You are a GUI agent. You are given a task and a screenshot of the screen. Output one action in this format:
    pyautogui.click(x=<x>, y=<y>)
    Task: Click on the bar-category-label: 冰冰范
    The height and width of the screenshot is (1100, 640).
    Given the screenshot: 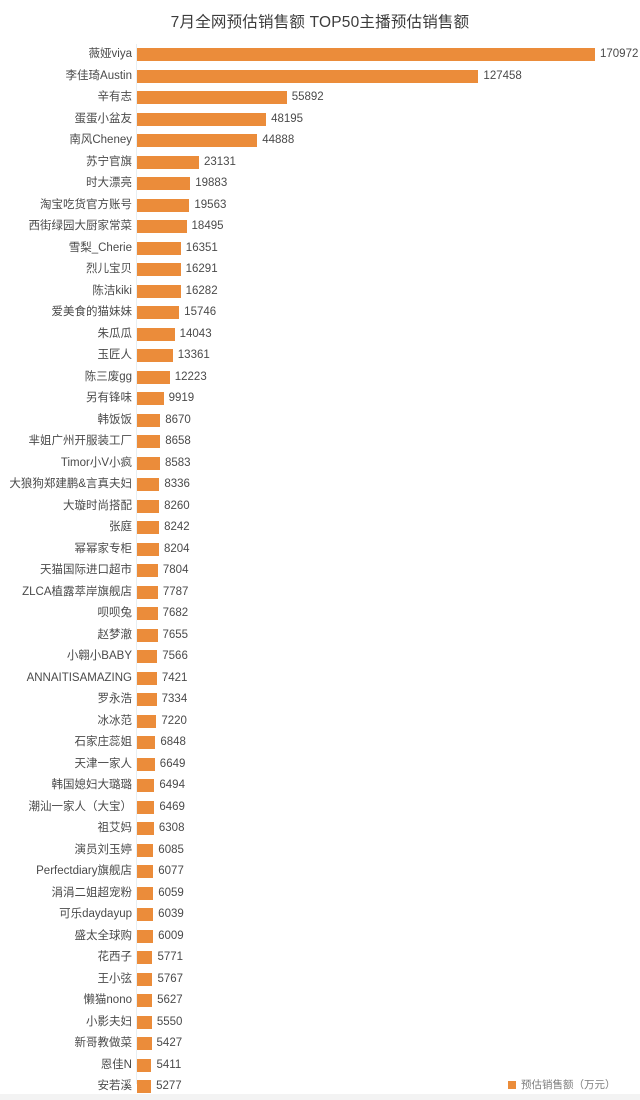 What is the action you would take?
    pyautogui.click(x=115, y=720)
    